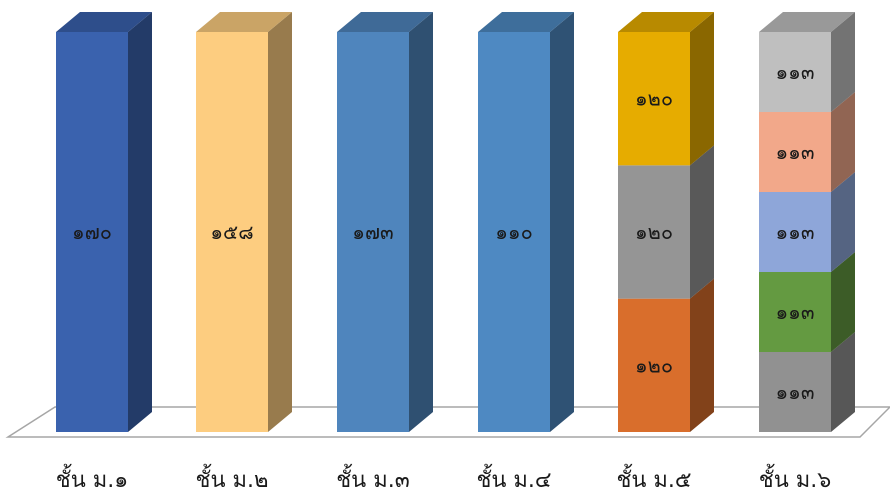 This screenshot has width=890, height=497. Describe the element at coordinates (232, 478) in the screenshot. I see `category-label: ชั้น ม.๒` at that location.